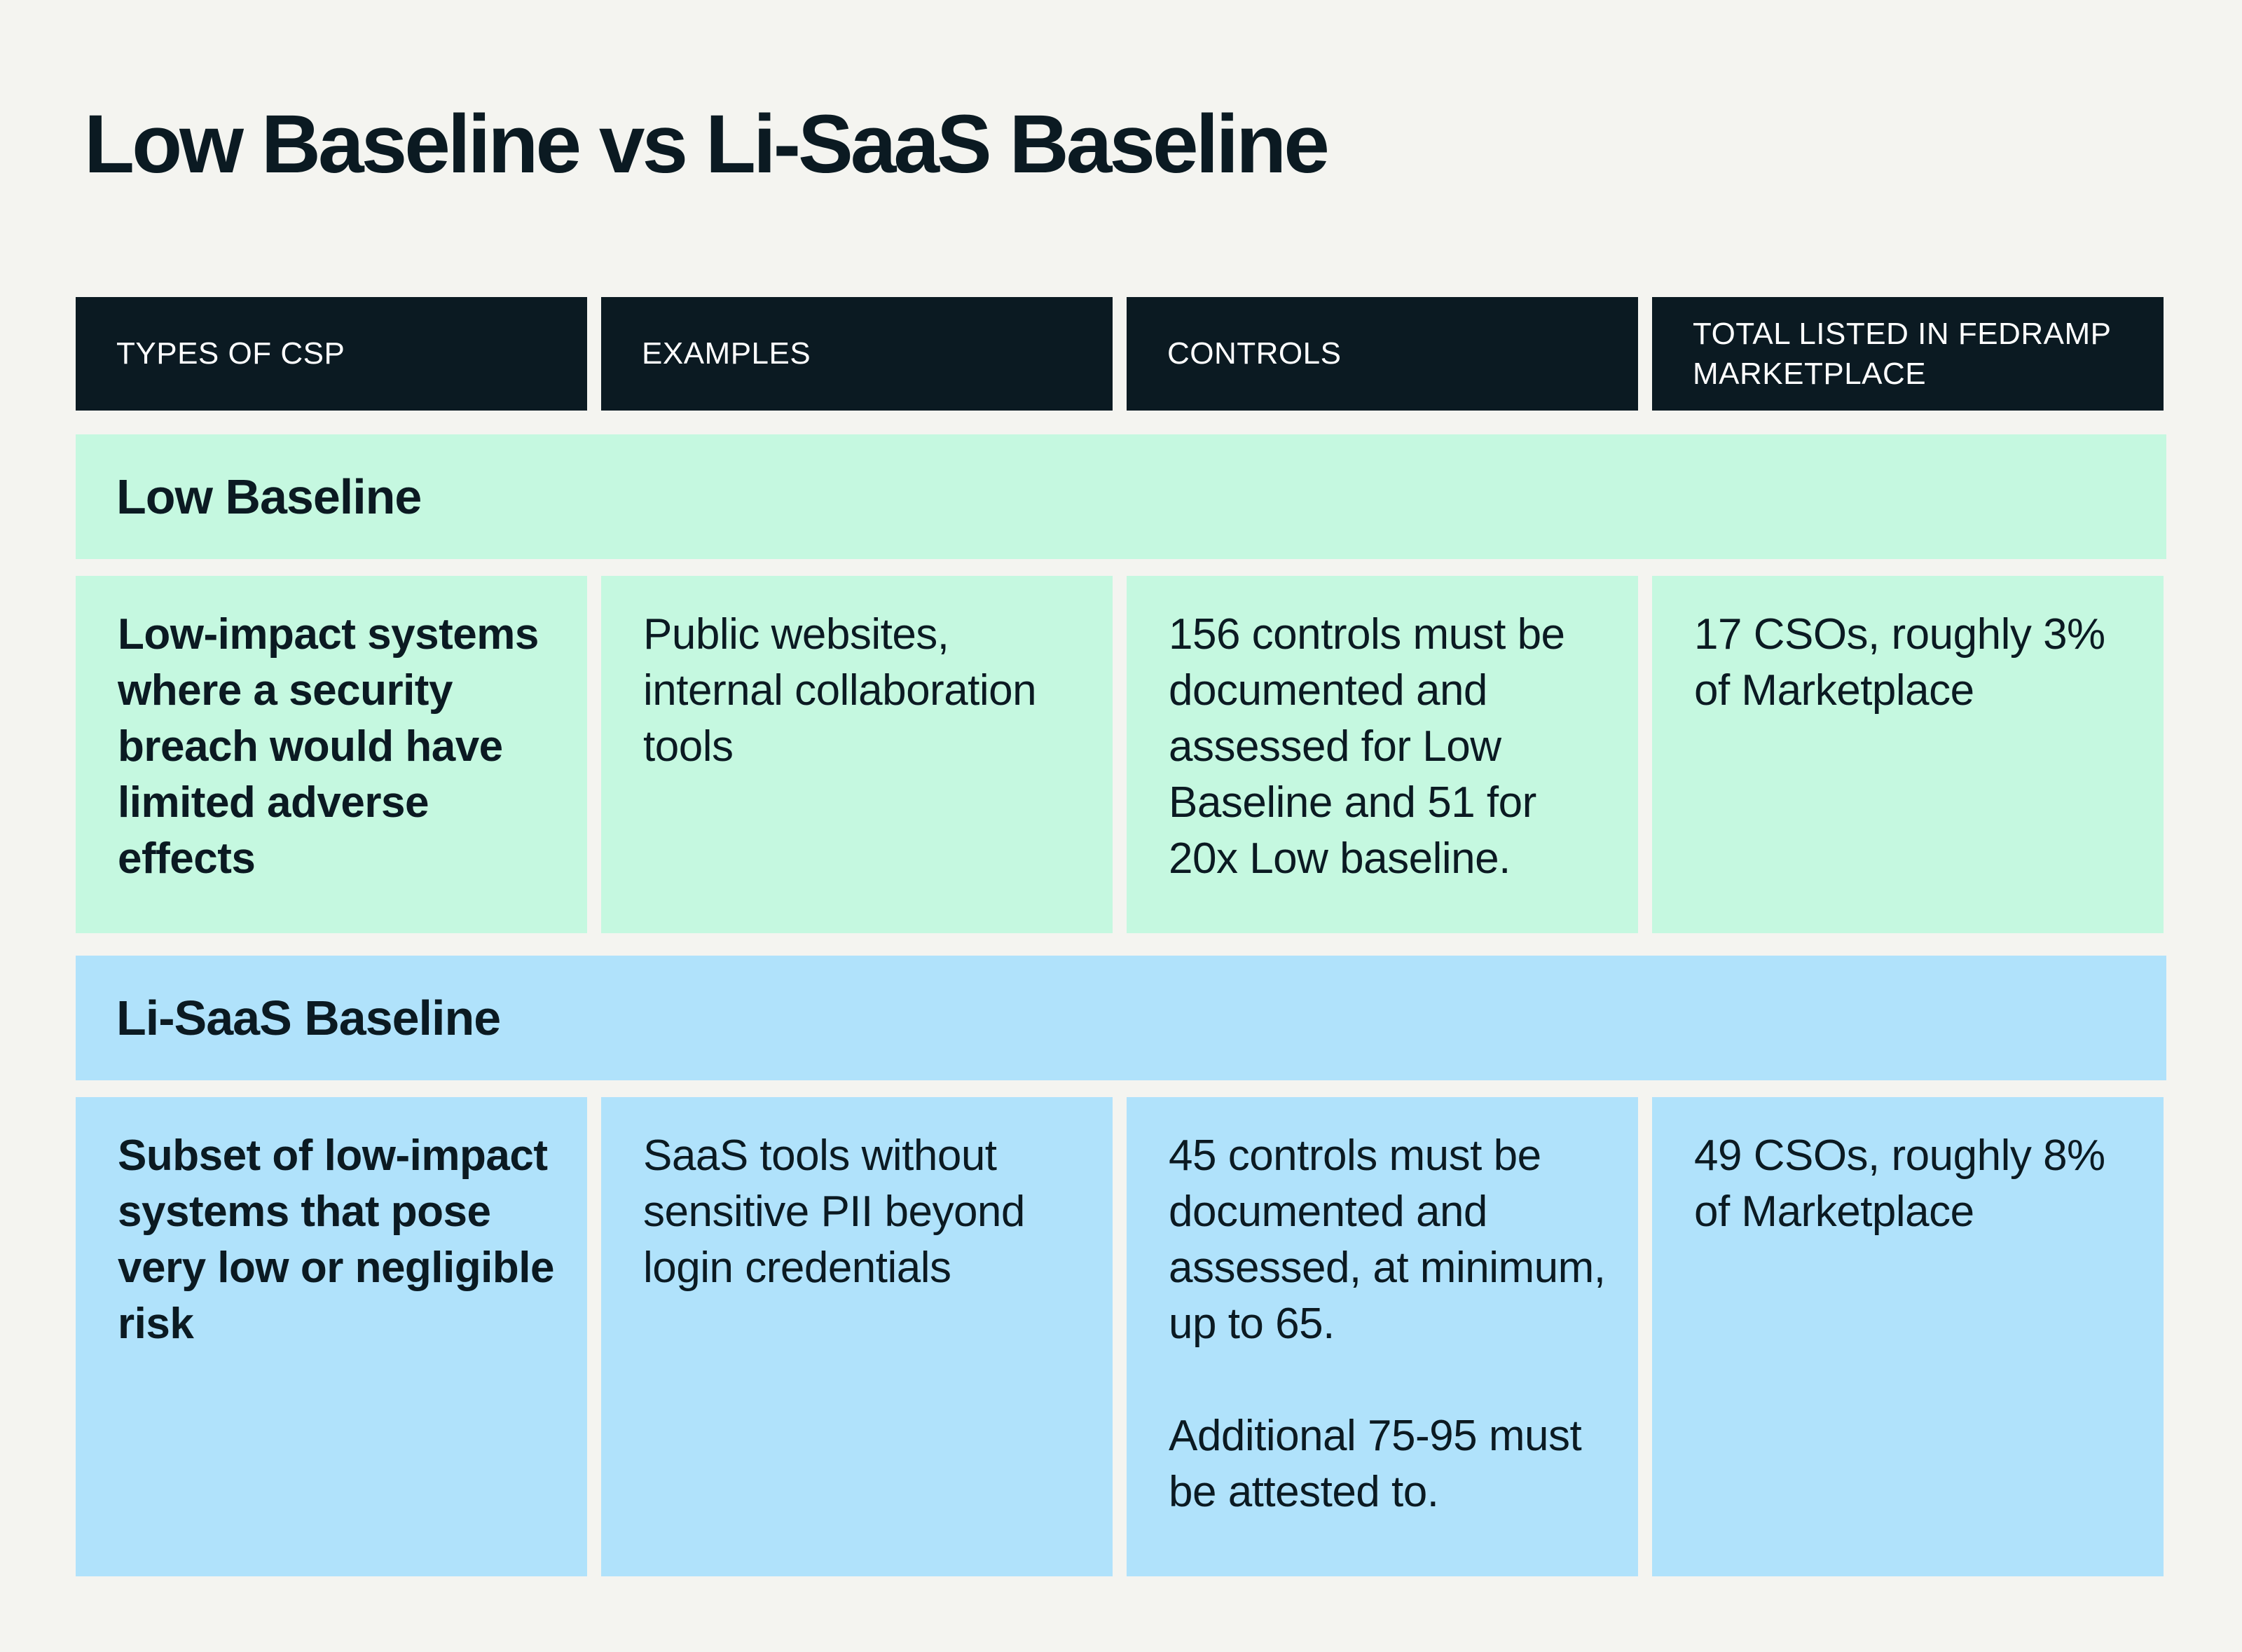  What do you see at coordinates (1908, 354) in the screenshot?
I see `column-header-total-listed: TOTAL LISTED IN FEDRAMP MARKETPLACE` at bounding box center [1908, 354].